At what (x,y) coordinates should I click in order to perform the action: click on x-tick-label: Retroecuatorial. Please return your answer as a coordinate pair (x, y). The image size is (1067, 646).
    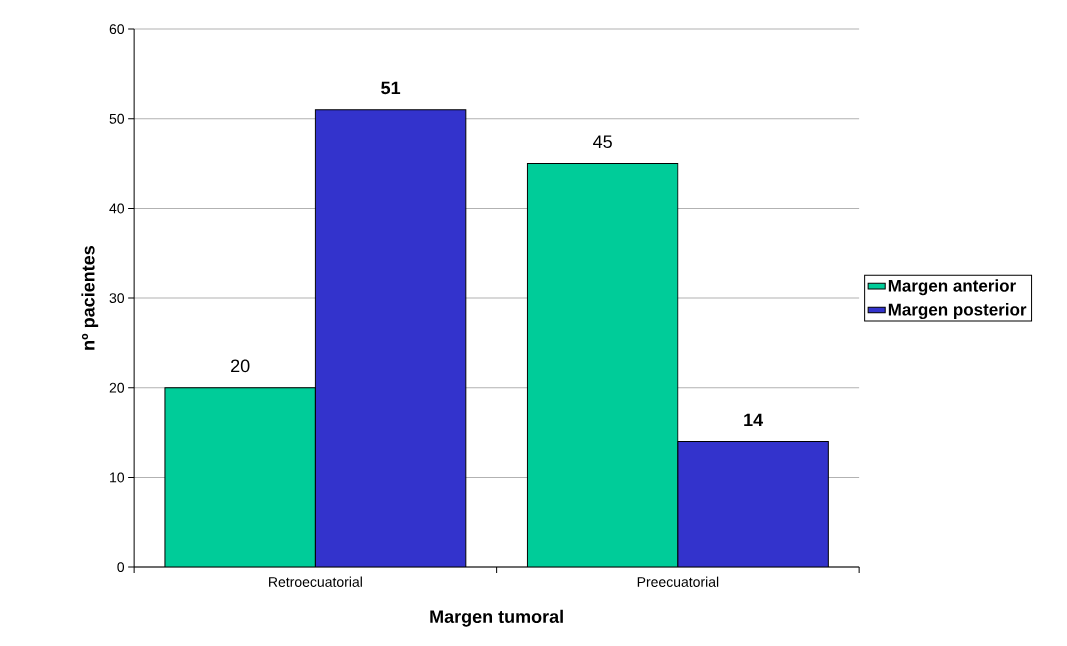
    Looking at the image, I should click on (315, 581).